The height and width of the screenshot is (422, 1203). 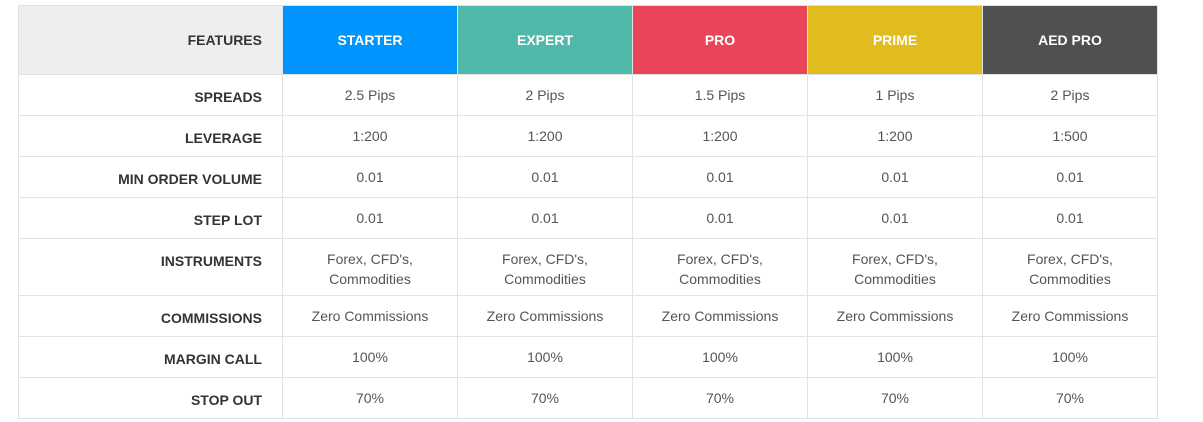 What do you see at coordinates (150, 267) in the screenshot?
I see `row-label: INSTRUMENTS` at bounding box center [150, 267].